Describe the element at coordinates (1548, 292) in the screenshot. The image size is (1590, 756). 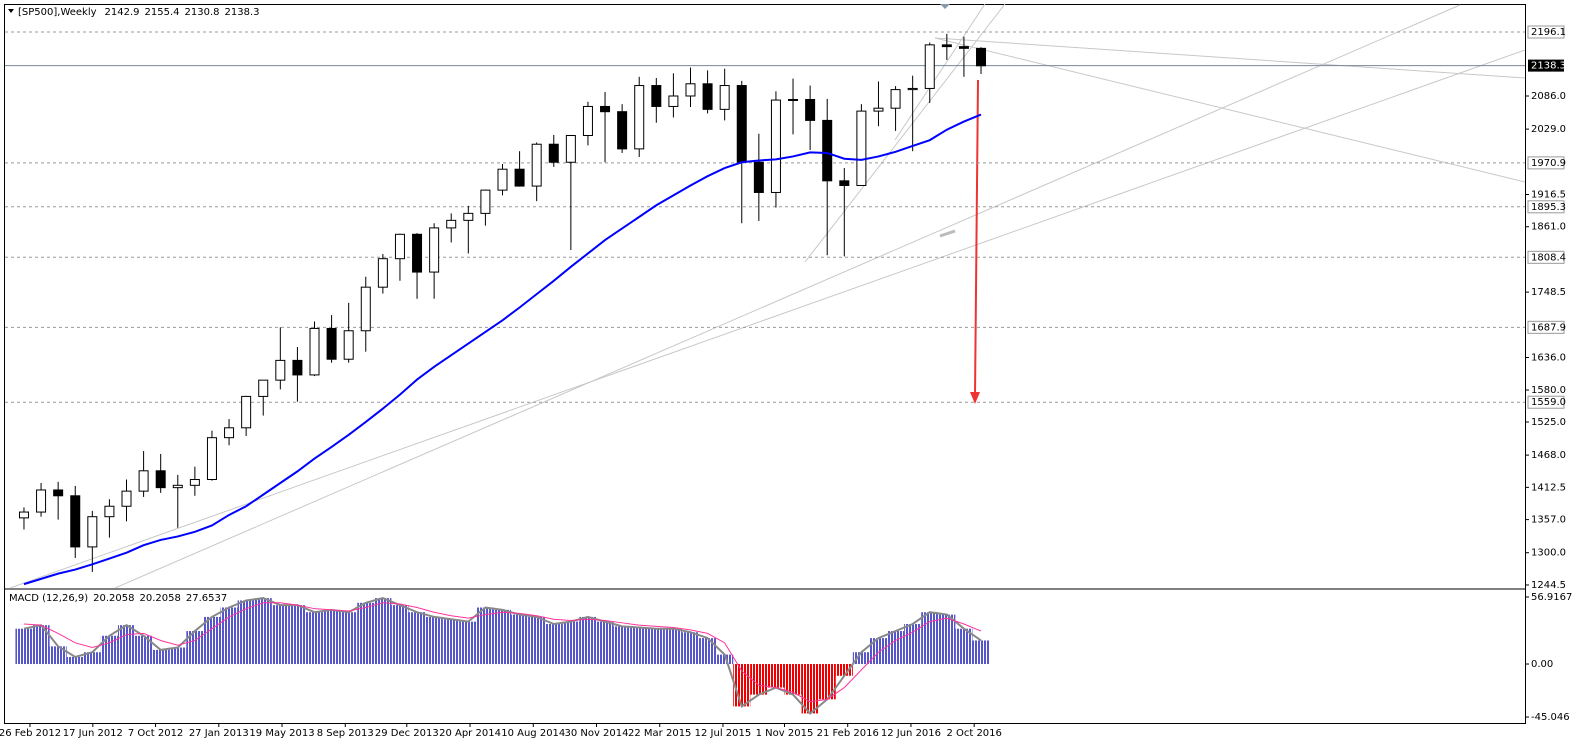
I see `y-tick-label: 1748.5` at that location.